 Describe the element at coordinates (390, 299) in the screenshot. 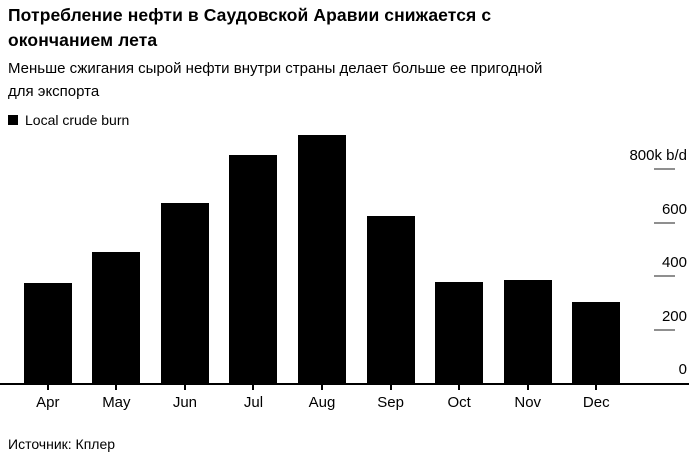

I see `bar-sep` at that location.